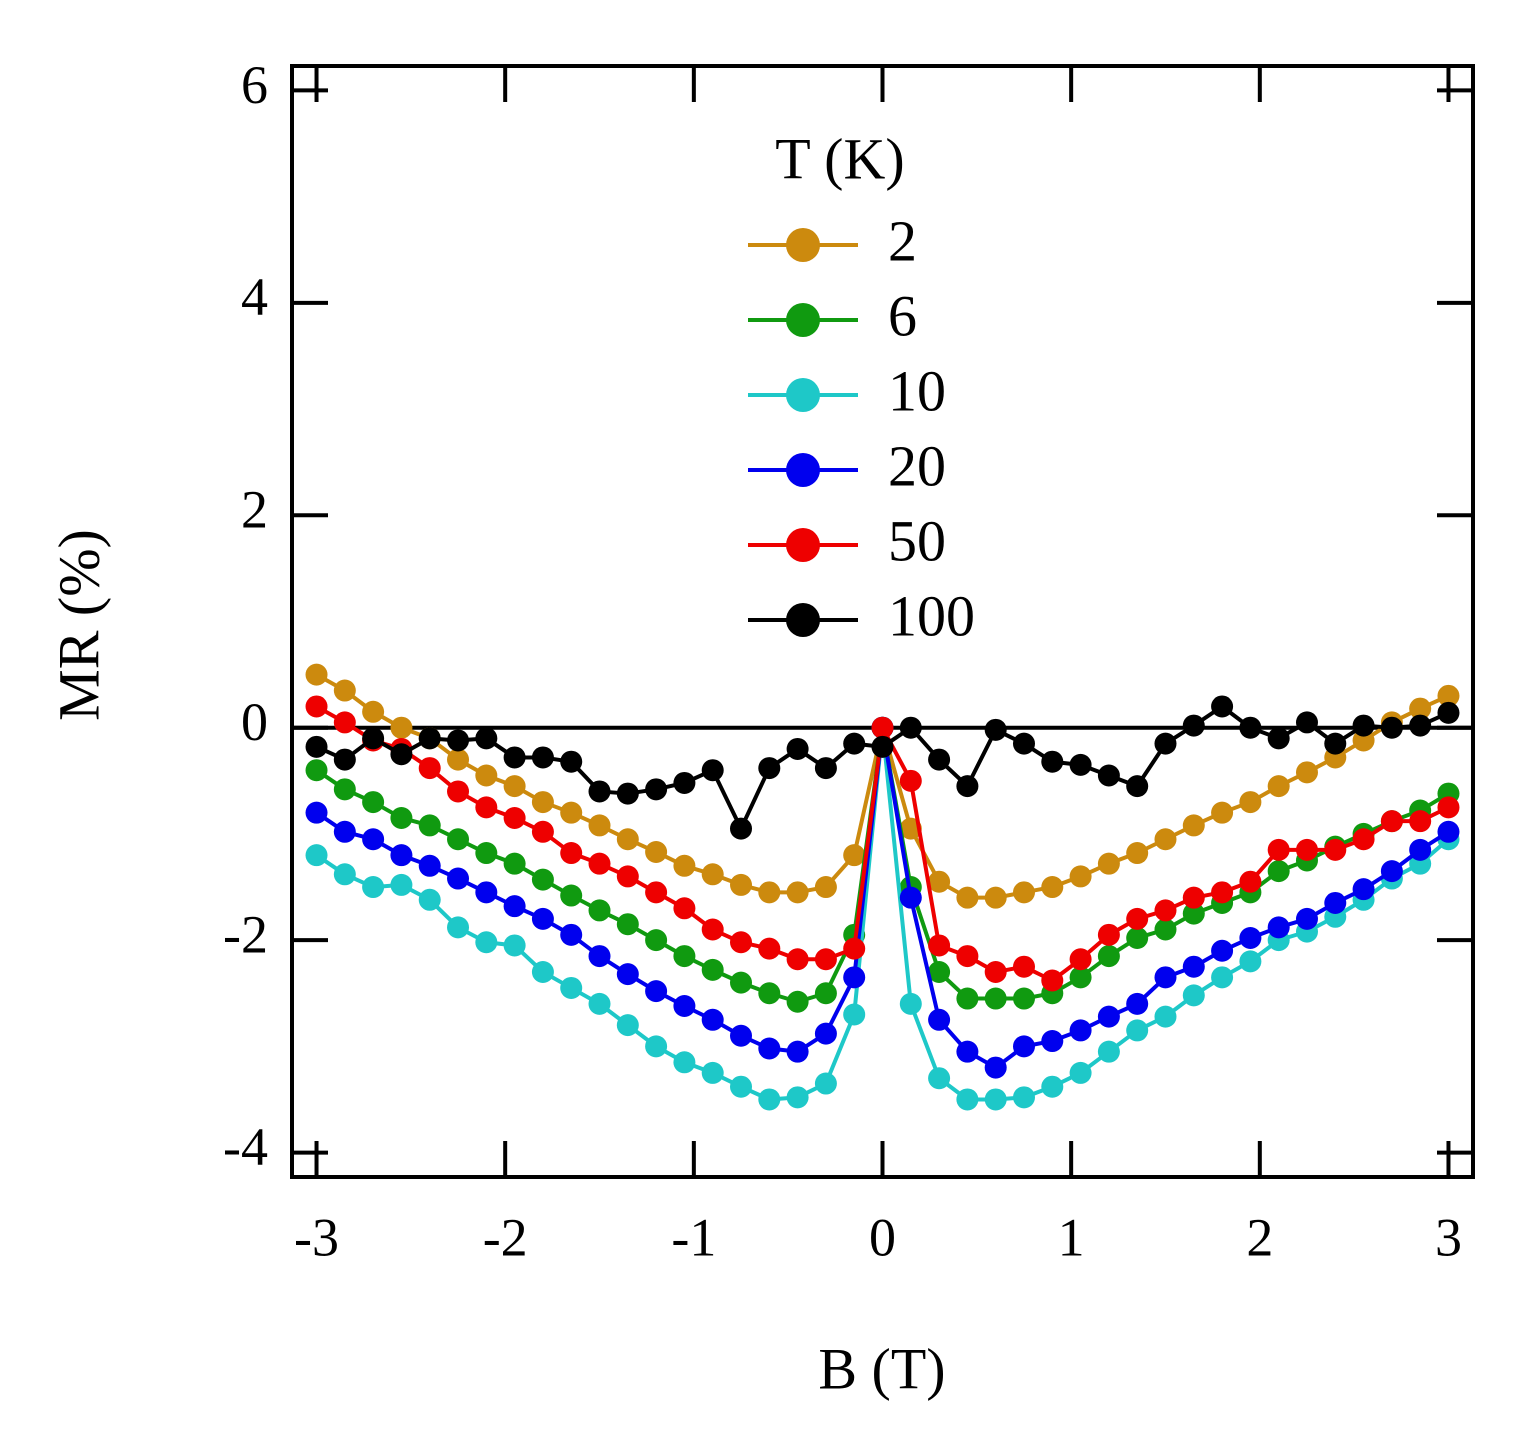 Image resolution: width=1525 pixels, height=1441 pixels. Describe the element at coordinates (881, 1368) in the screenshot. I see `x-axis-label: B (T)` at that location.